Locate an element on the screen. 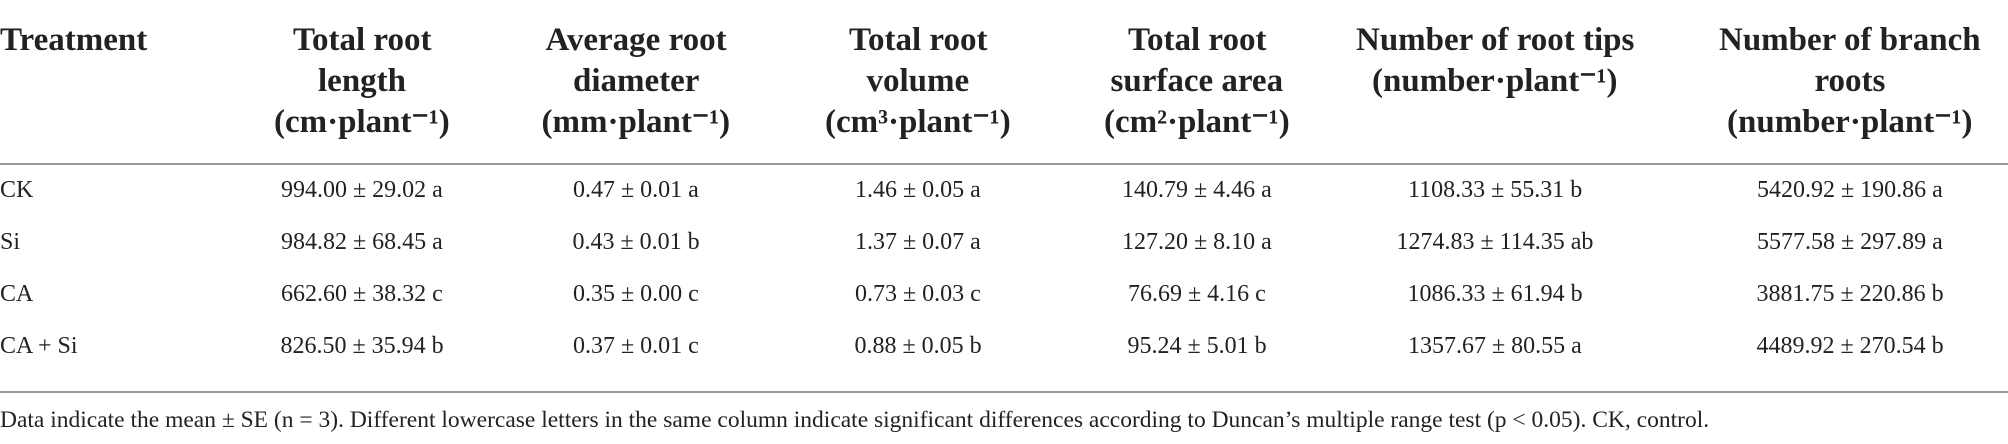 The width and height of the screenshot is (2008, 444). bottom-rule is located at coordinates (1004, 392).